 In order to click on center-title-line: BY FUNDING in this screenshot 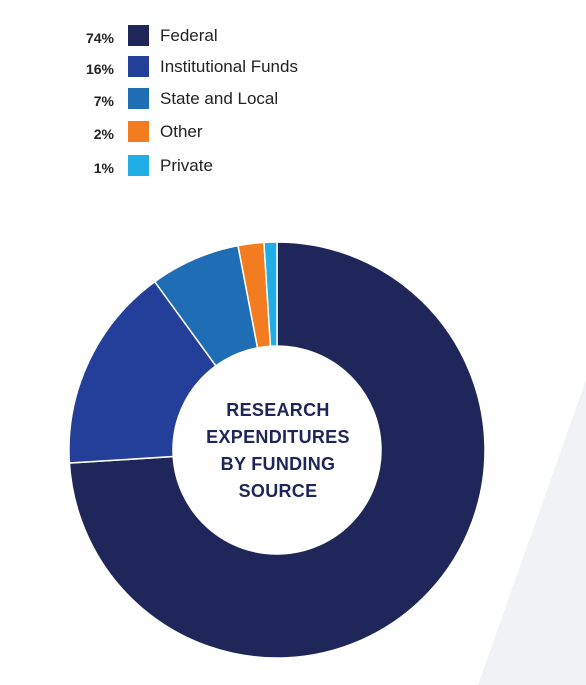, I will do `click(278, 464)`.